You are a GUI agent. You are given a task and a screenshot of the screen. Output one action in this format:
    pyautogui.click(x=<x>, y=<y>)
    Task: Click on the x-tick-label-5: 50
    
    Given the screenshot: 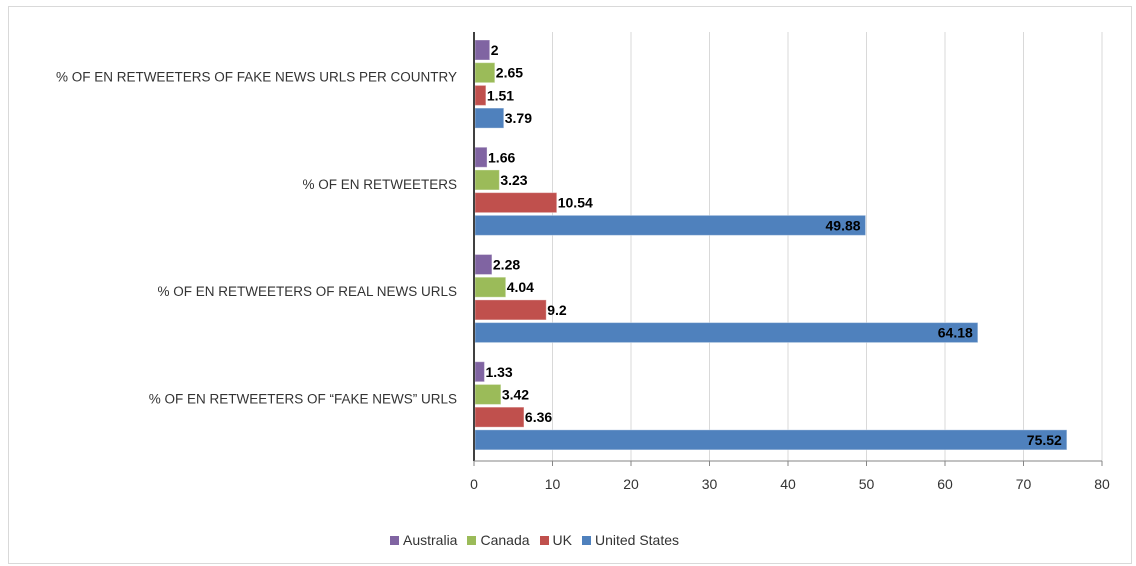 What is the action you would take?
    pyautogui.click(x=867, y=484)
    